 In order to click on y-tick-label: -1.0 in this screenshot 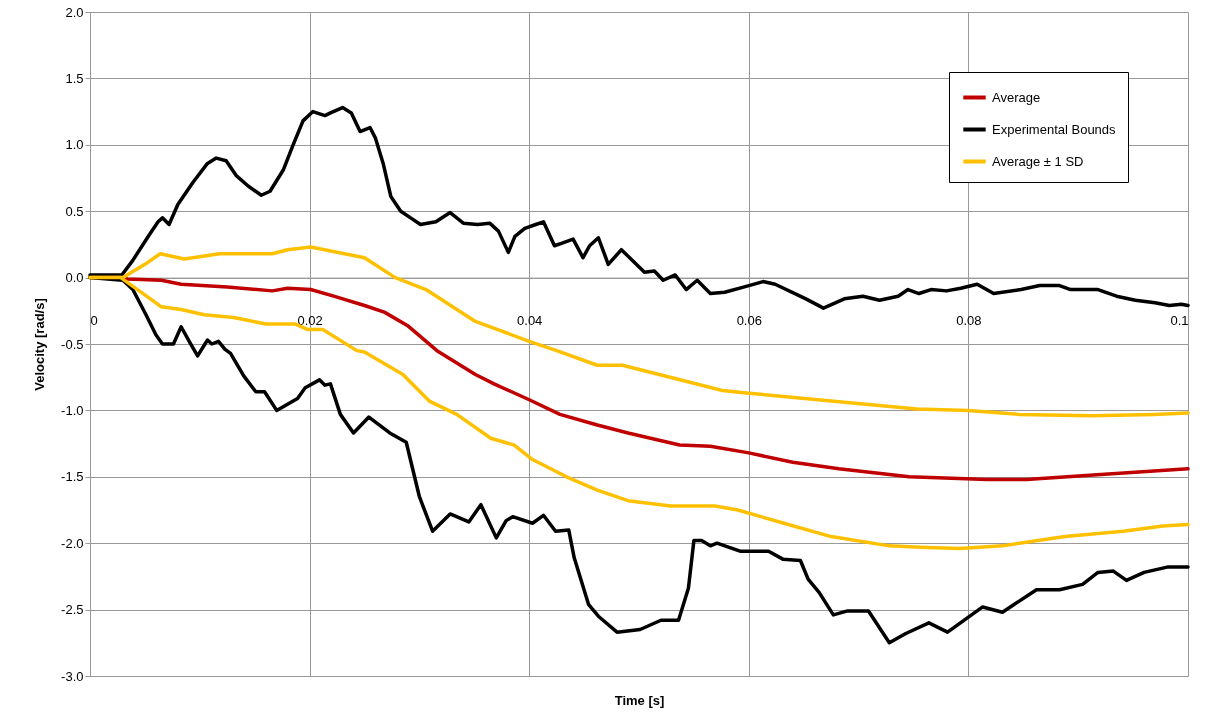, I will do `click(72, 410)`.